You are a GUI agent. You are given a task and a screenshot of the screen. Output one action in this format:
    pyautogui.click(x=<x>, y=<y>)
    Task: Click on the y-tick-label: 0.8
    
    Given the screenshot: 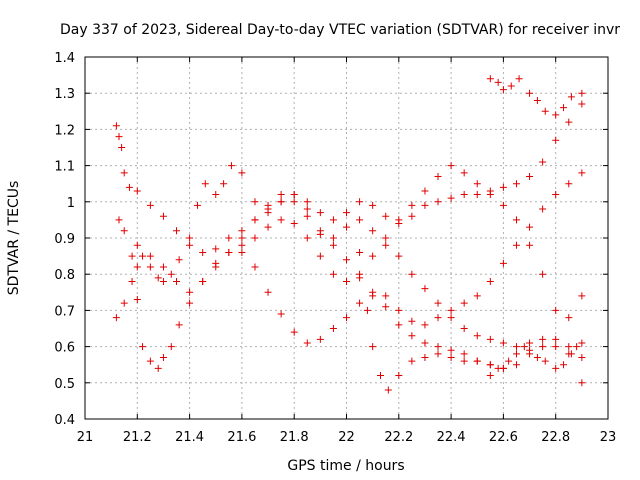 What is the action you would take?
    pyautogui.click(x=64, y=275)
    